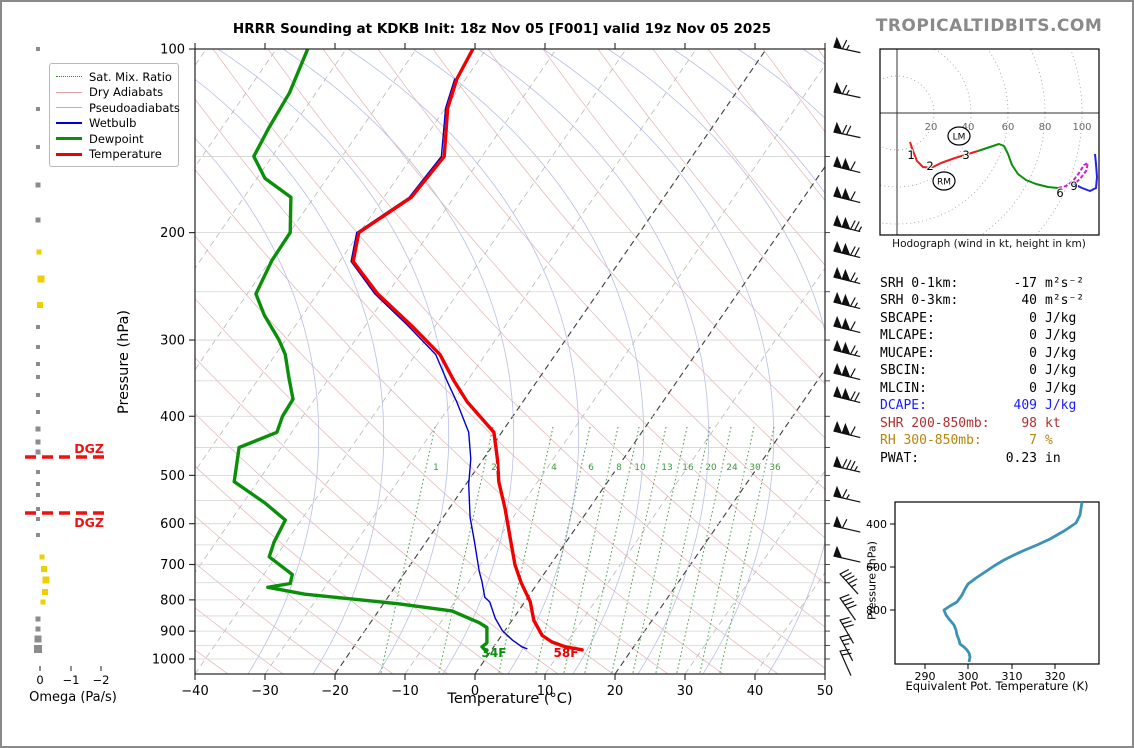  I want to click on hodograph-height-label: 1, so click(910, 155).